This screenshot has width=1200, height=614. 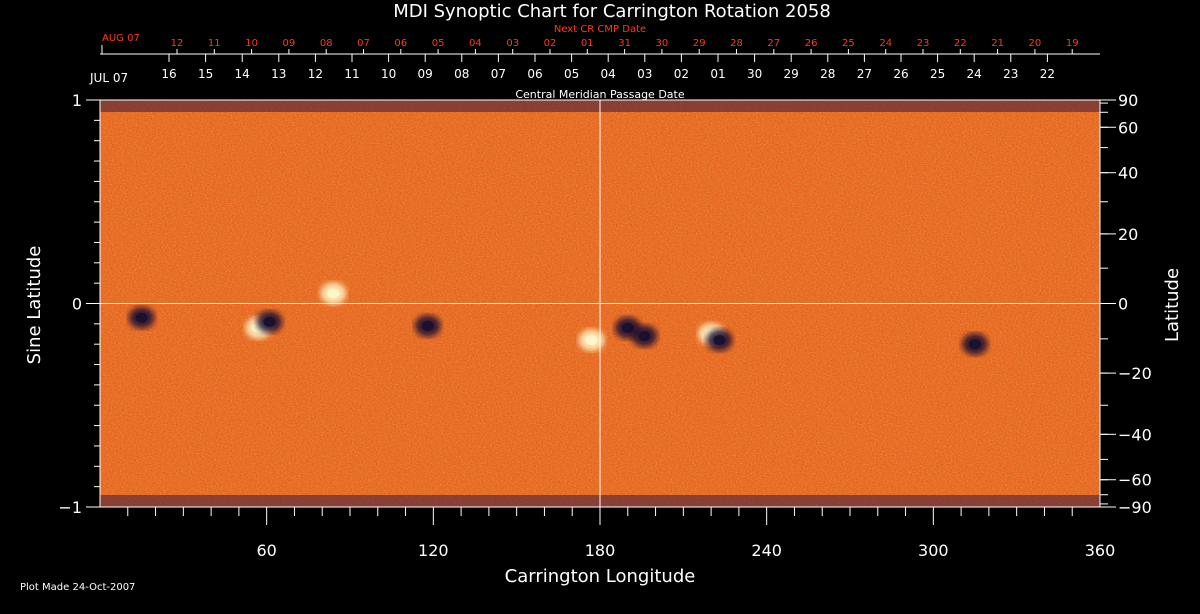 What do you see at coordinates (433, 550) in the screenshot?
I see `x-tick-label: 120` at bounding box center [433, 550].